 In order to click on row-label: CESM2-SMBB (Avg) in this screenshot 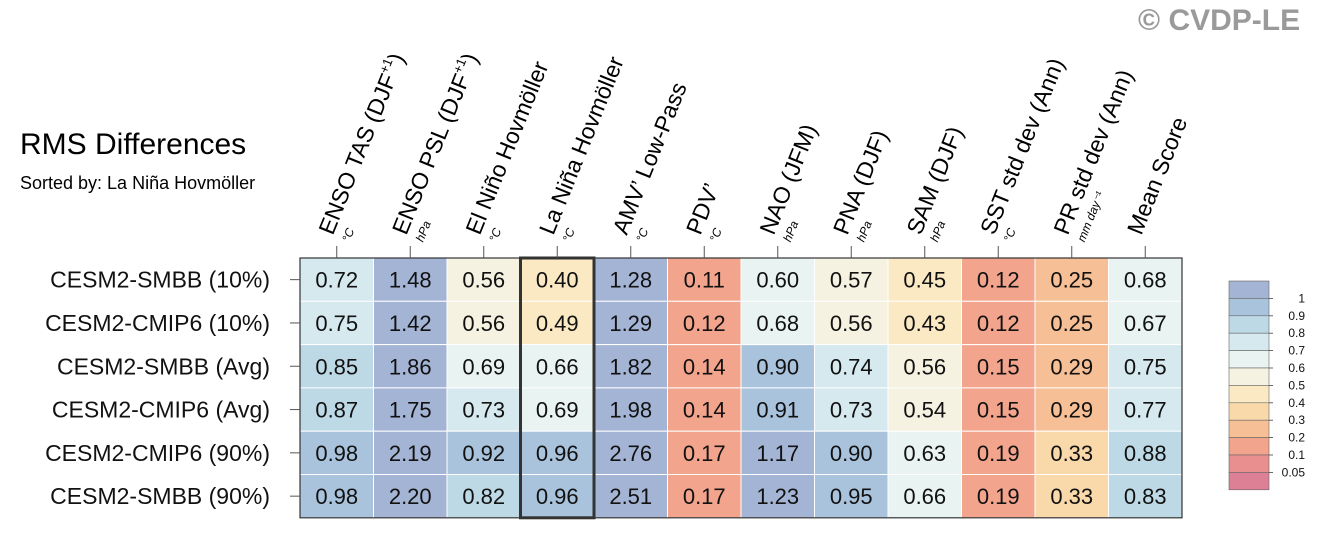, I will do `click(163, 366)`.